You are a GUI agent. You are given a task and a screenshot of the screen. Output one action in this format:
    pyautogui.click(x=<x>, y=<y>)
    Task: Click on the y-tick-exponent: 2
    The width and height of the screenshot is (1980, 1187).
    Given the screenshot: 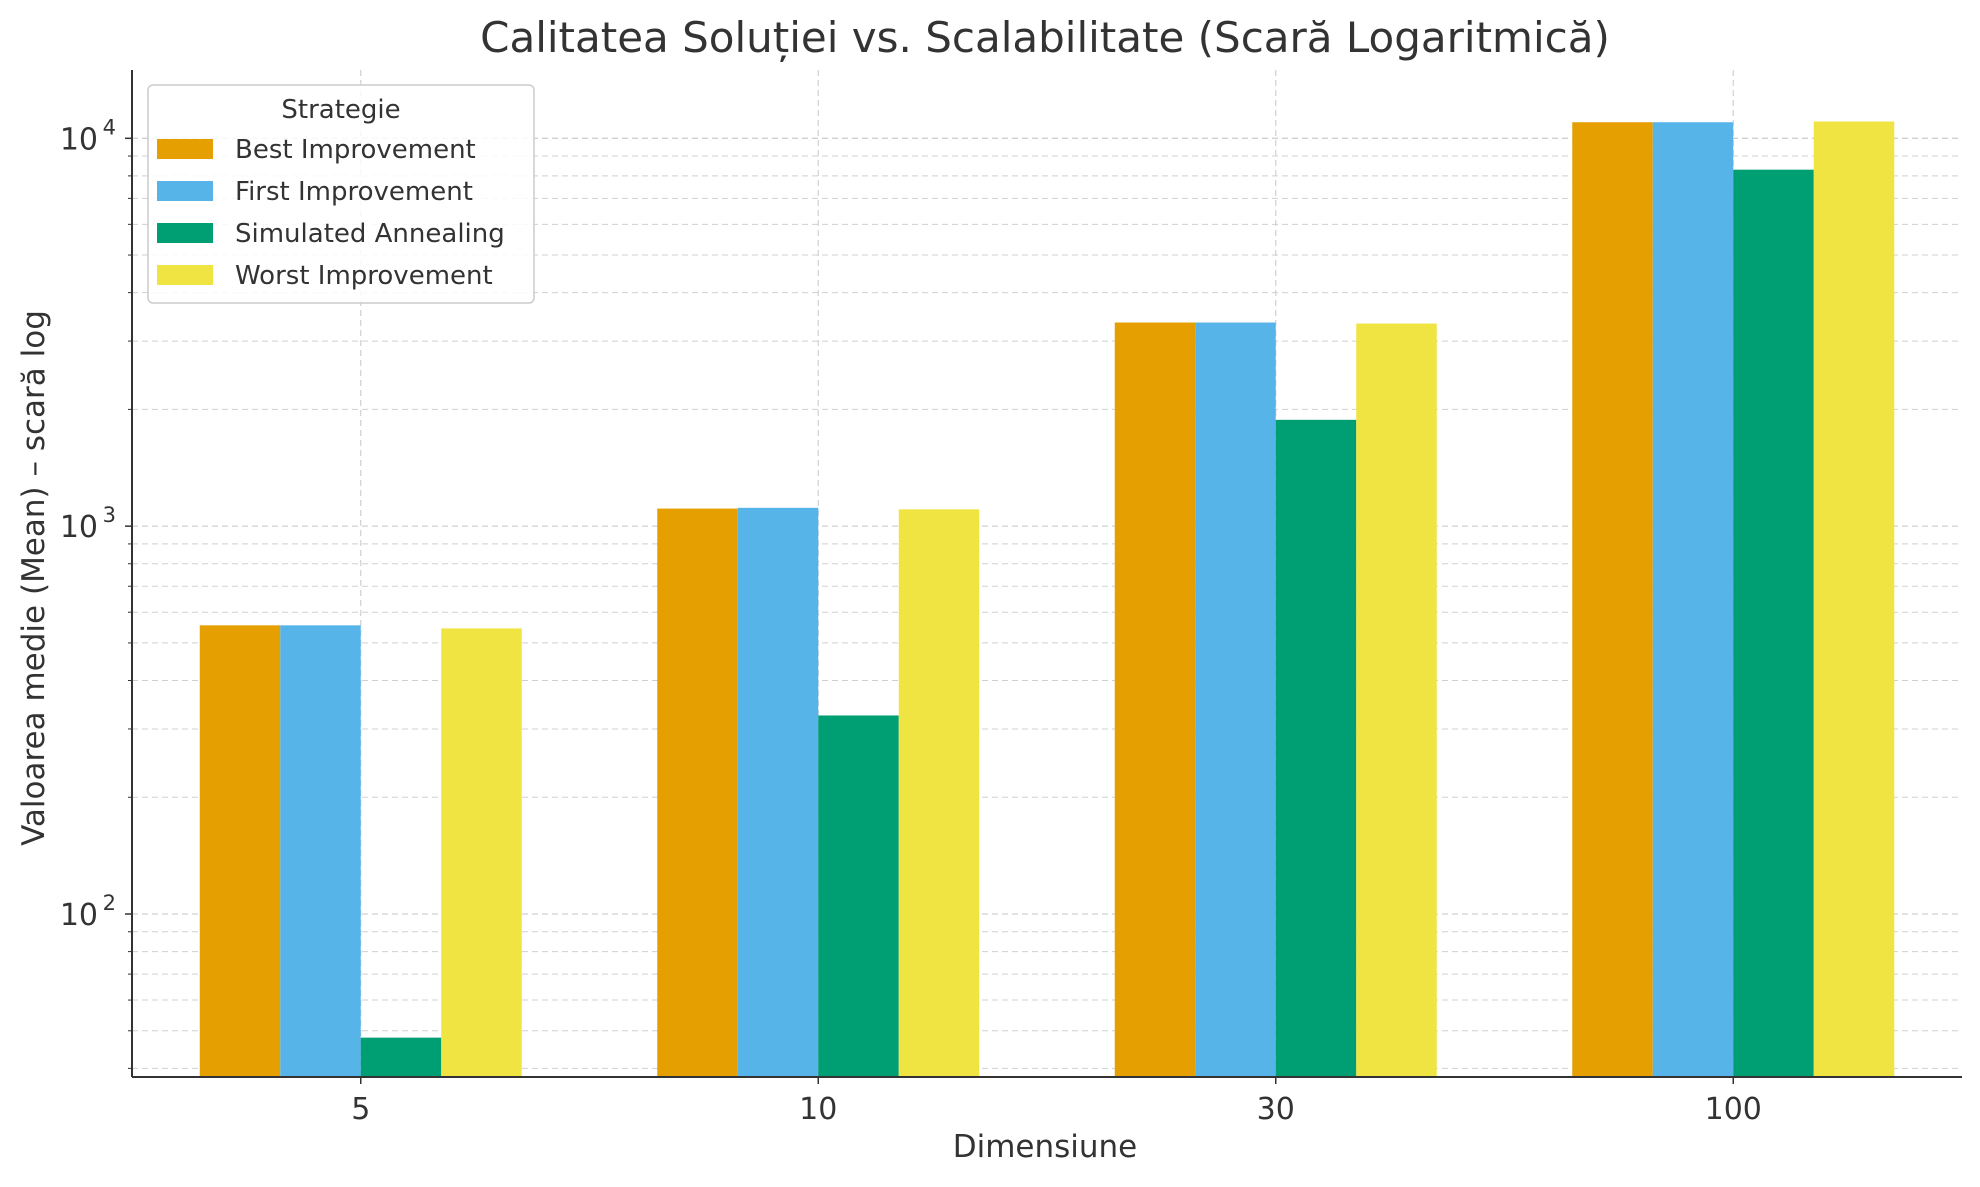 What is the action you would take?
    pyautogui.click(x=109, y=903)
    